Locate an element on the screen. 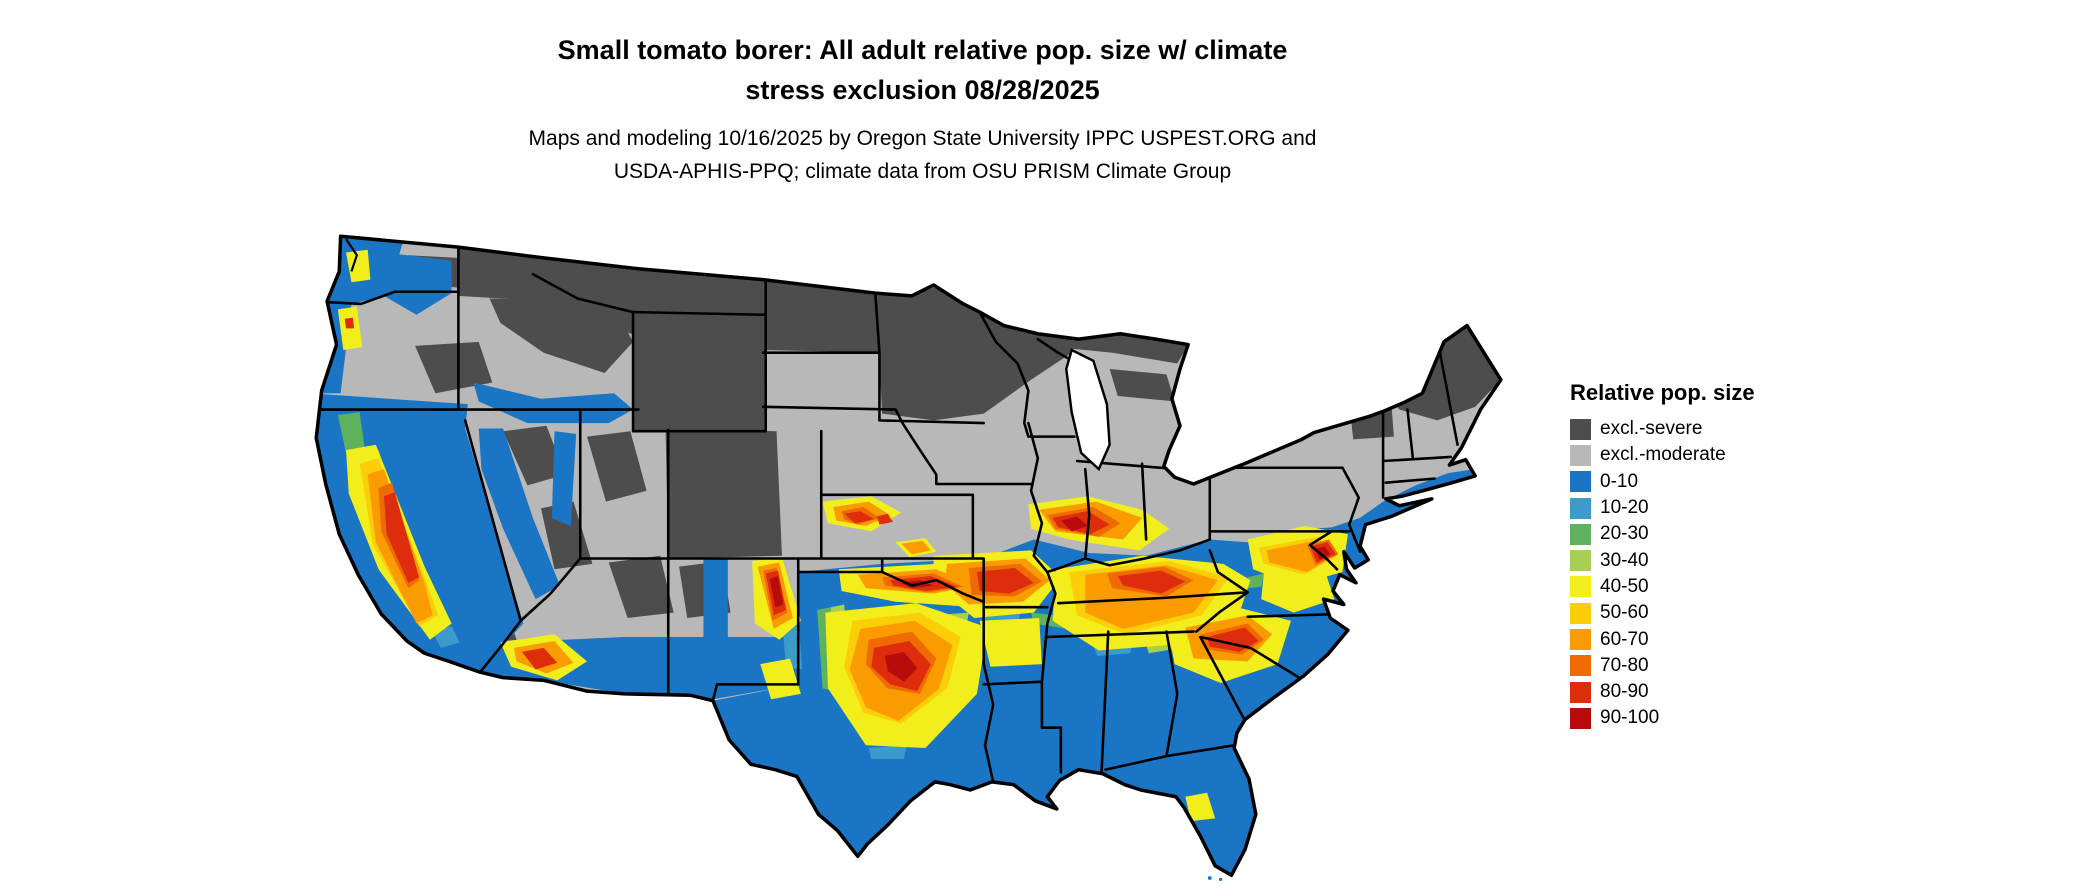  legend-item: 30-40 is located at coordinates (1662, 560).